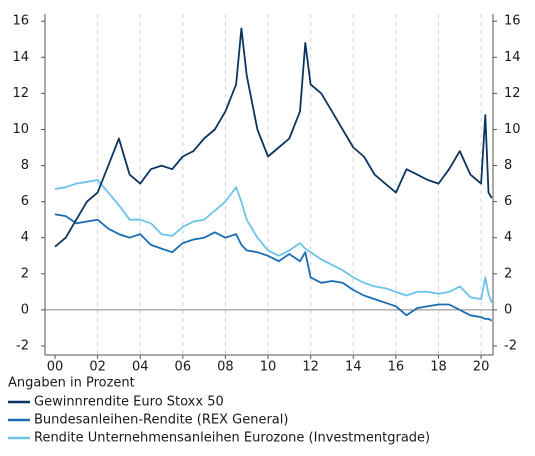 The height and width of the screenshot is (456, 535). I want to click on x-tick-label: 14, so click(353, 367).